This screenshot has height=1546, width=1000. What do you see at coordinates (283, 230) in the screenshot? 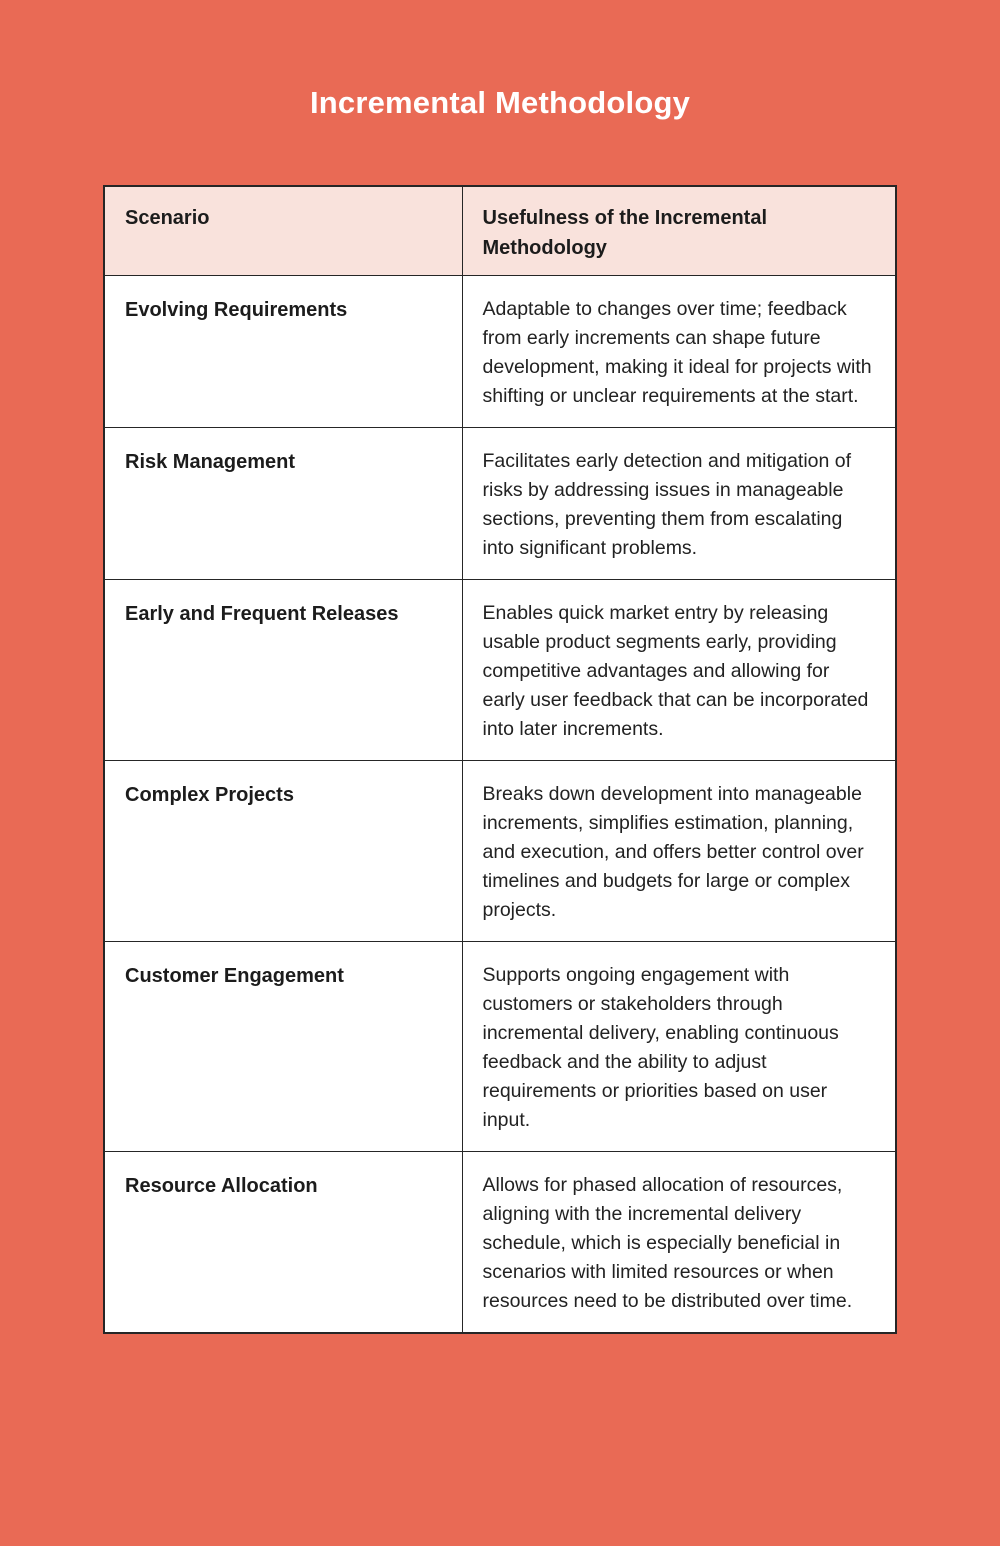
I see `column-header-scenario: Scenario` at bounding box center [283, 230].